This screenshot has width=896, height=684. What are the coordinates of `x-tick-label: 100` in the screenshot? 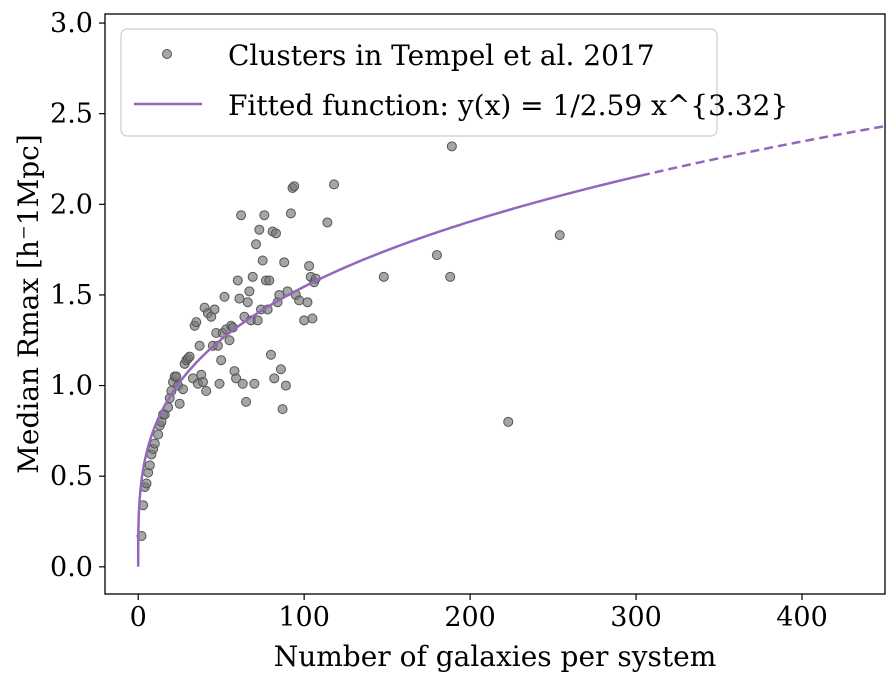 It's located at (304, 617).